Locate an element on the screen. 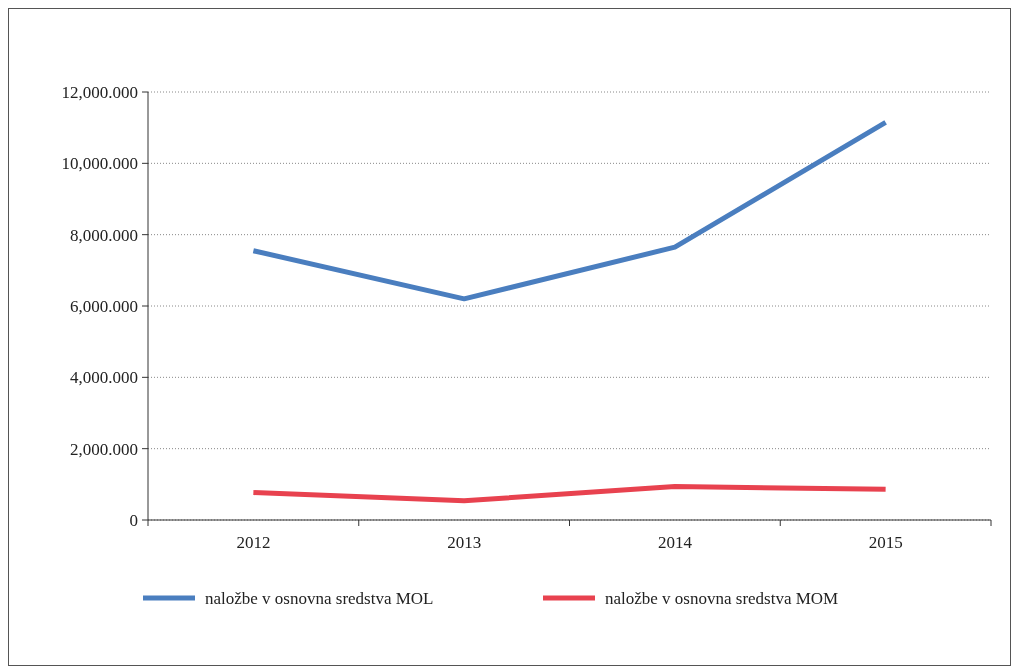 The width and height of the screenshot is (1011, 666). y-tick-label: 0 is located at coordinates (133, 520).